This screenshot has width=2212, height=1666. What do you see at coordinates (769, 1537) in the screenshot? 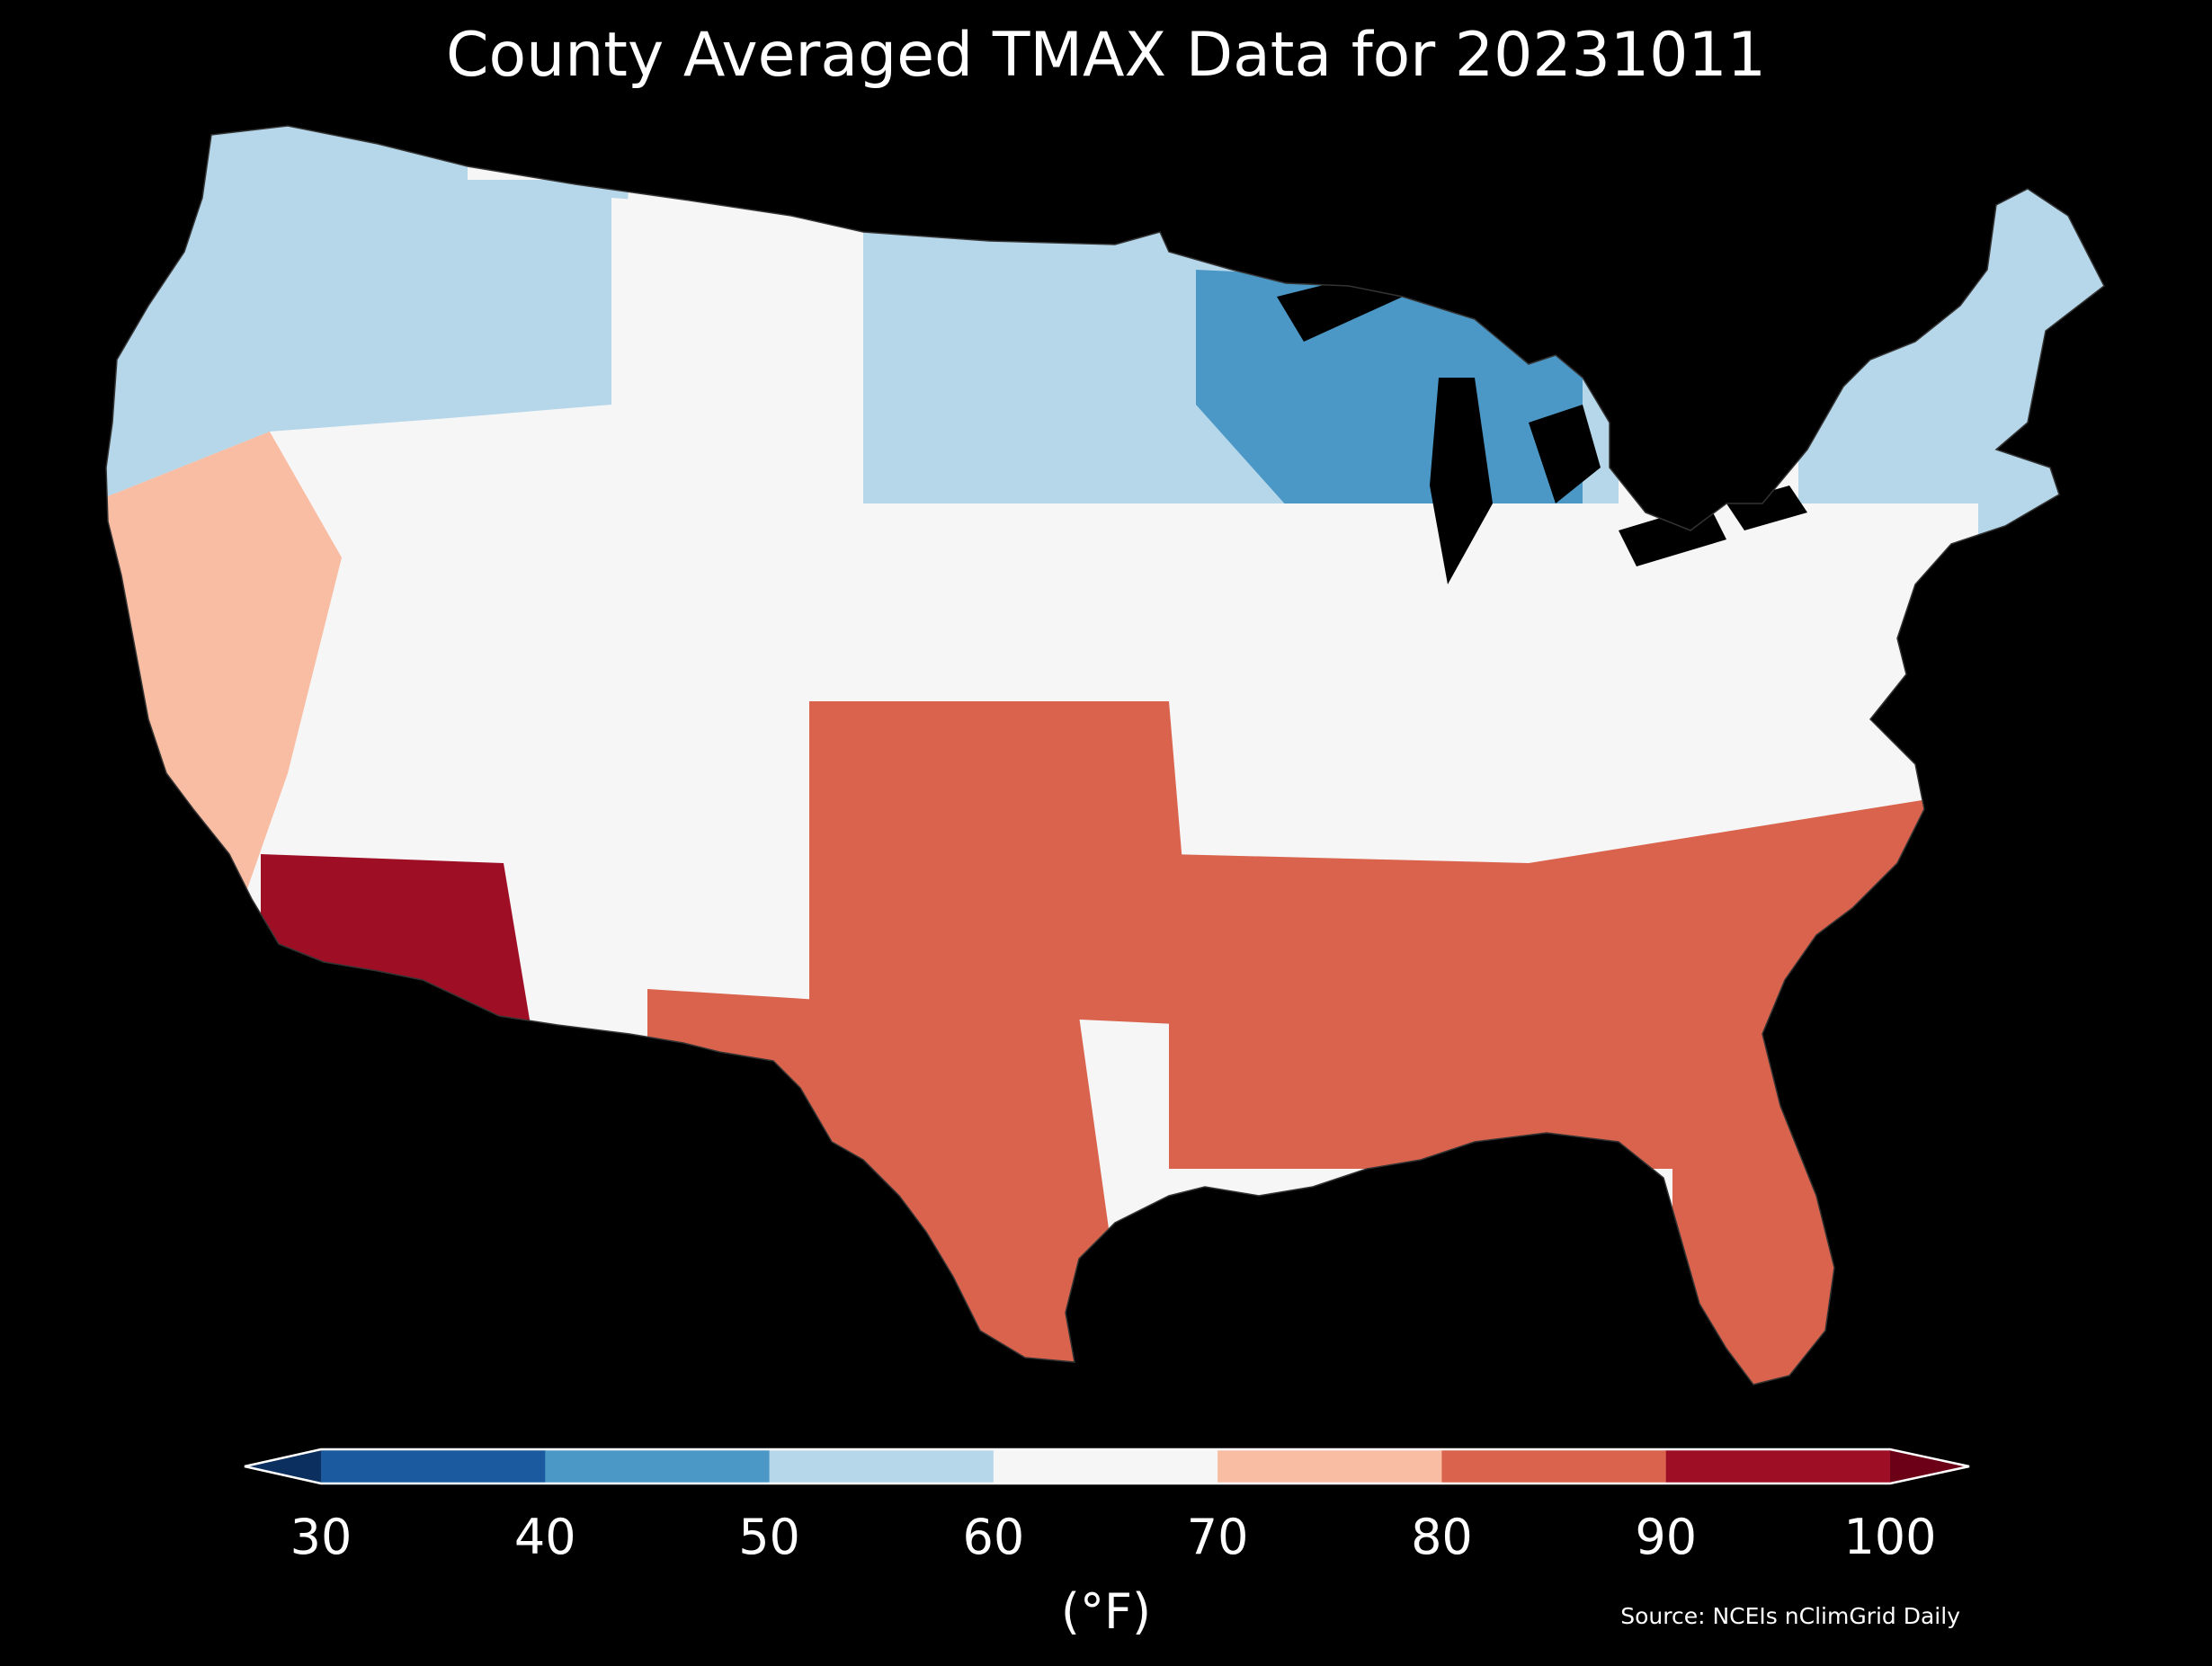
I see `colorbar-tick-label: 50` at bounding box center [769, 1537].